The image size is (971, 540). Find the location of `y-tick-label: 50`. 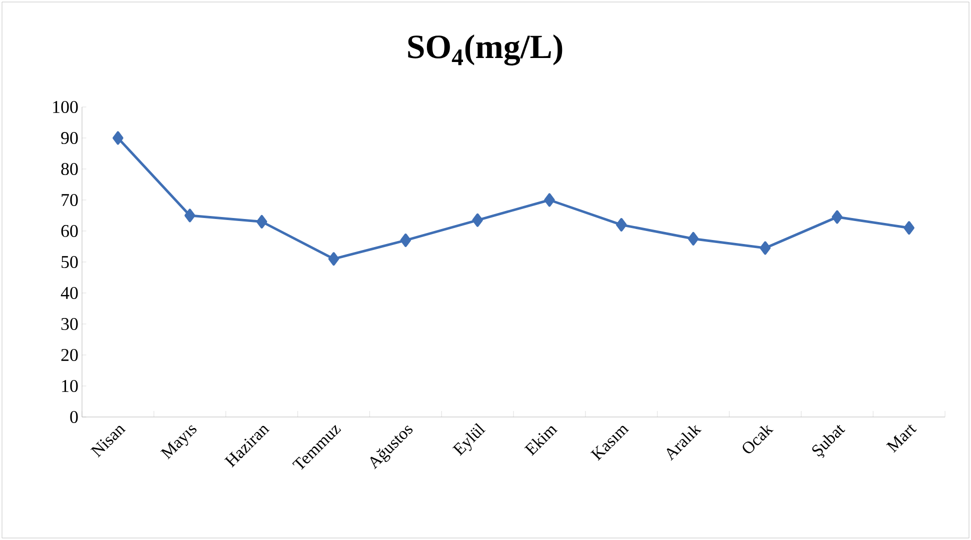

y-tick-label: 50 is located at coordinates (70, 262).